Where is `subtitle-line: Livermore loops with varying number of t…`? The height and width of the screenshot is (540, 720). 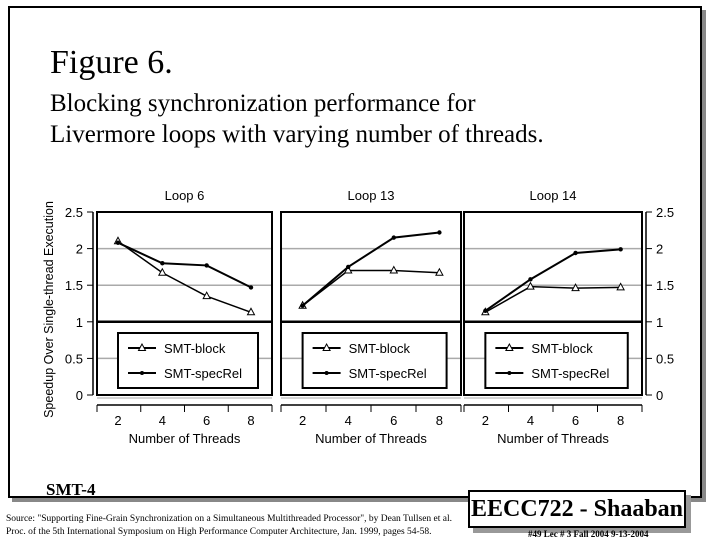 subtitle-line: Livermore loops with varying number of t… is located at coordinates (297, 134).